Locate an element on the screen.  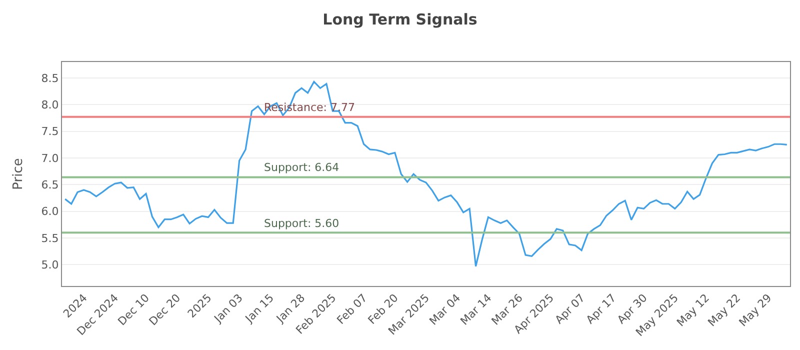
y-tick-label: 7.5 is located at coordinates (50, 131).